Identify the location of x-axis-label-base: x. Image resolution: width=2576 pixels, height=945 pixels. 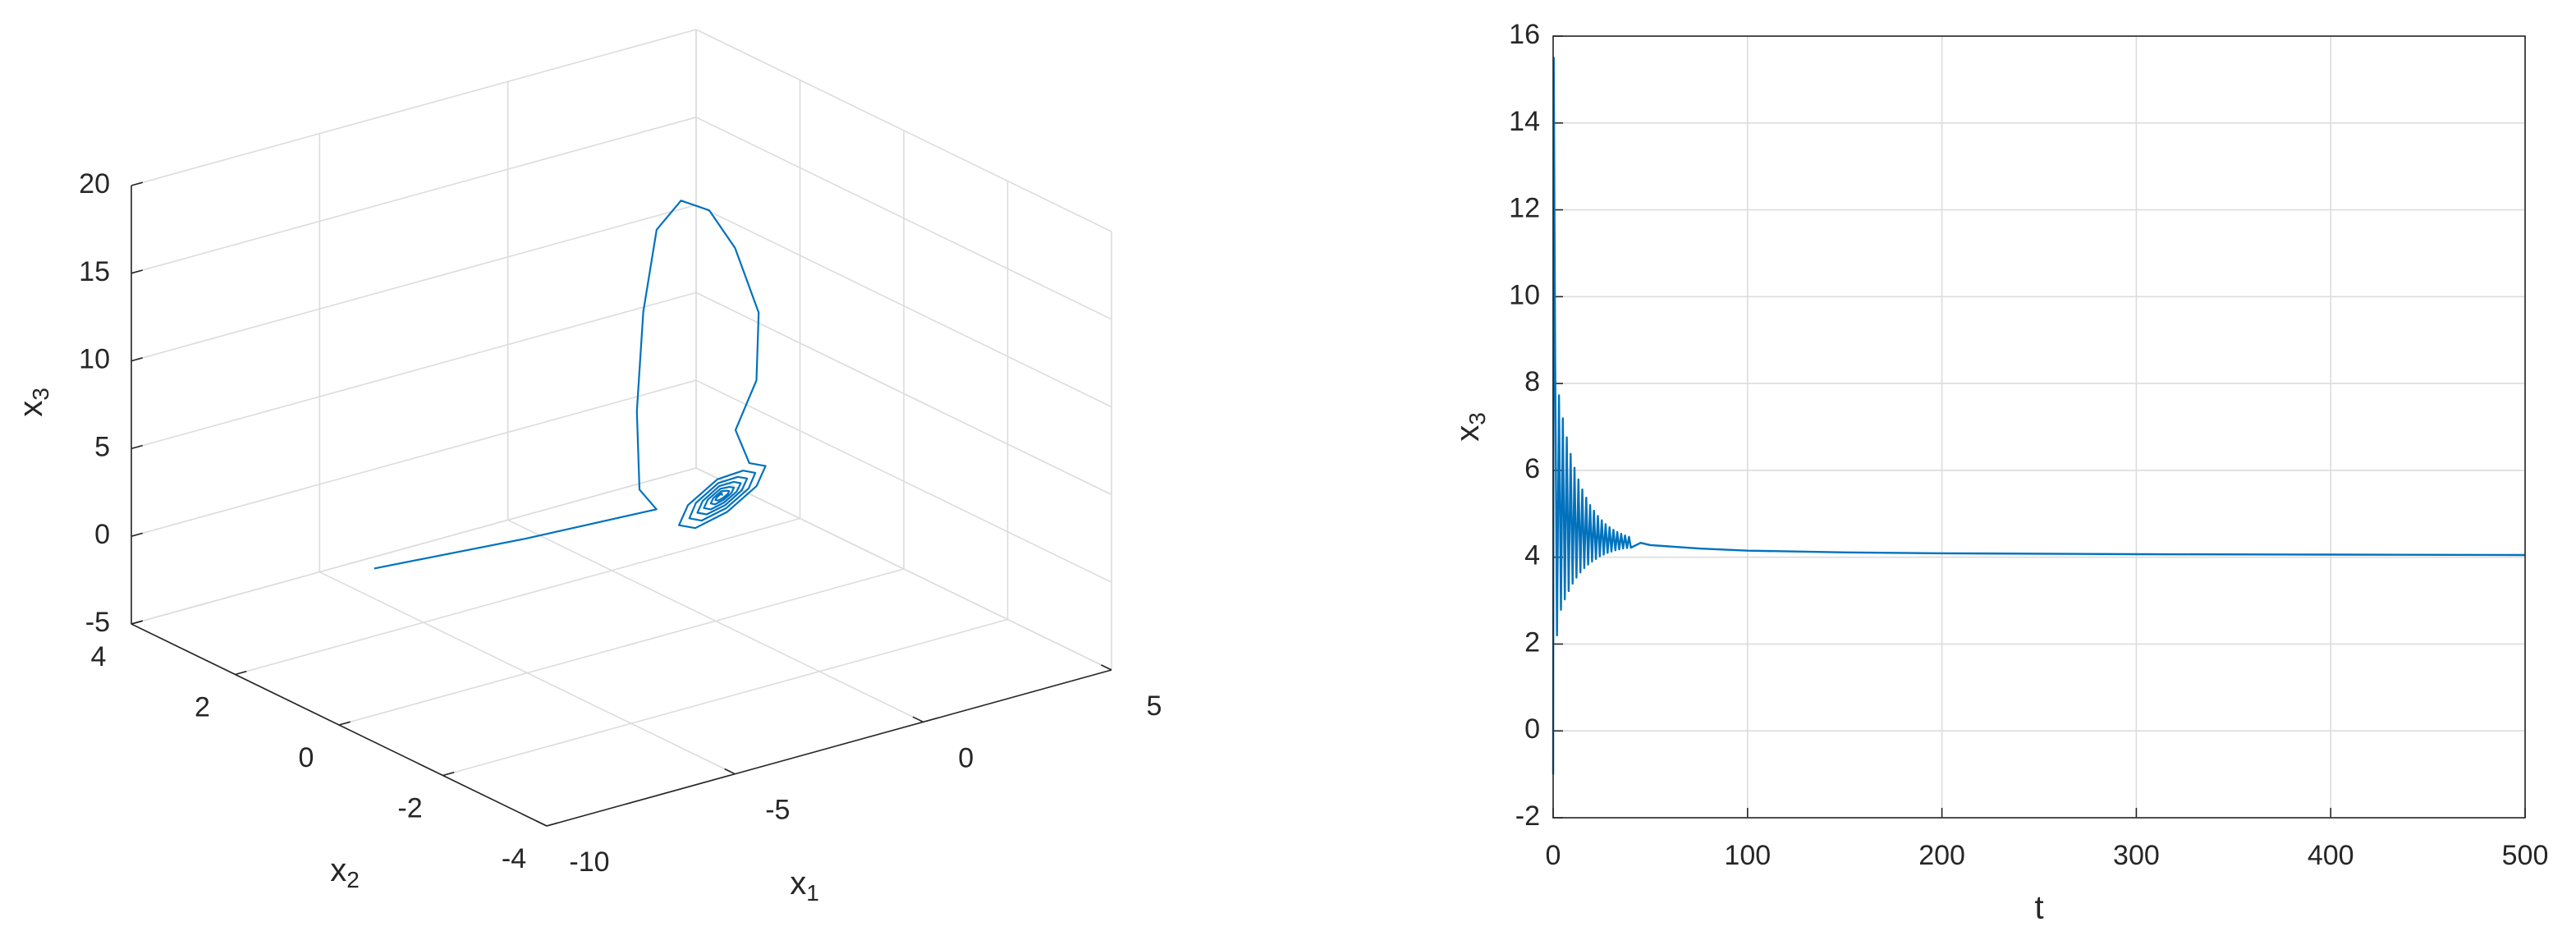
(798, 883).